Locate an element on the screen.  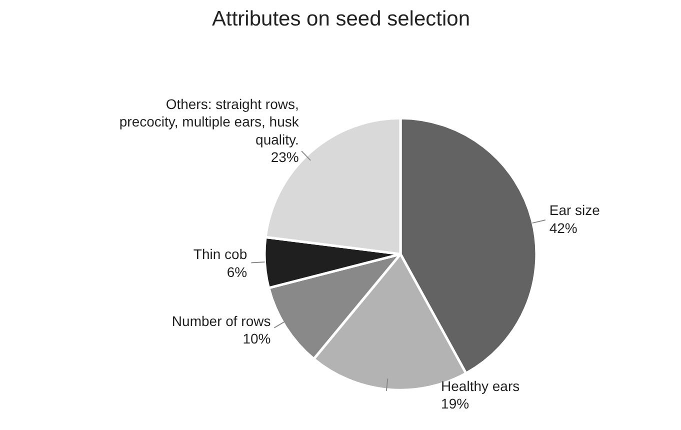
chart-title: Attributes on seed selection is located at coordinates (341, 19).